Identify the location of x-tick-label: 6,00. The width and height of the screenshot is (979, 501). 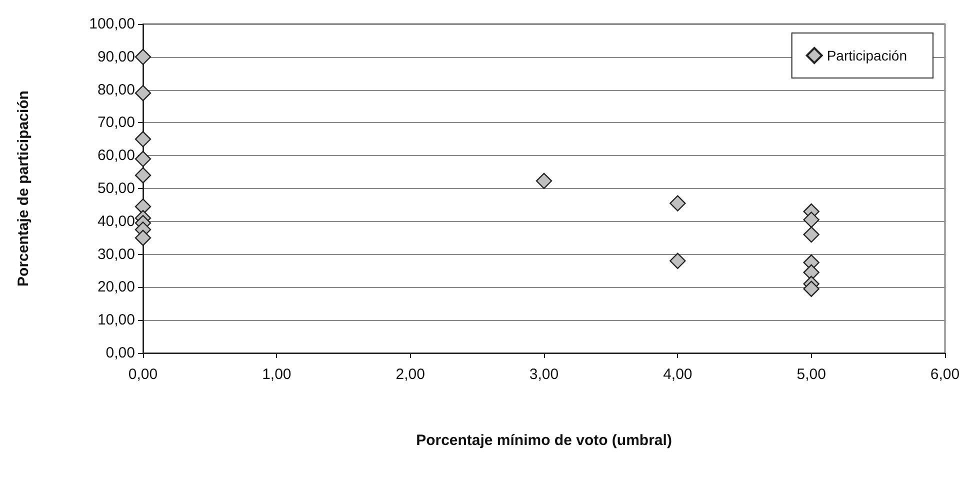
(945, 374).